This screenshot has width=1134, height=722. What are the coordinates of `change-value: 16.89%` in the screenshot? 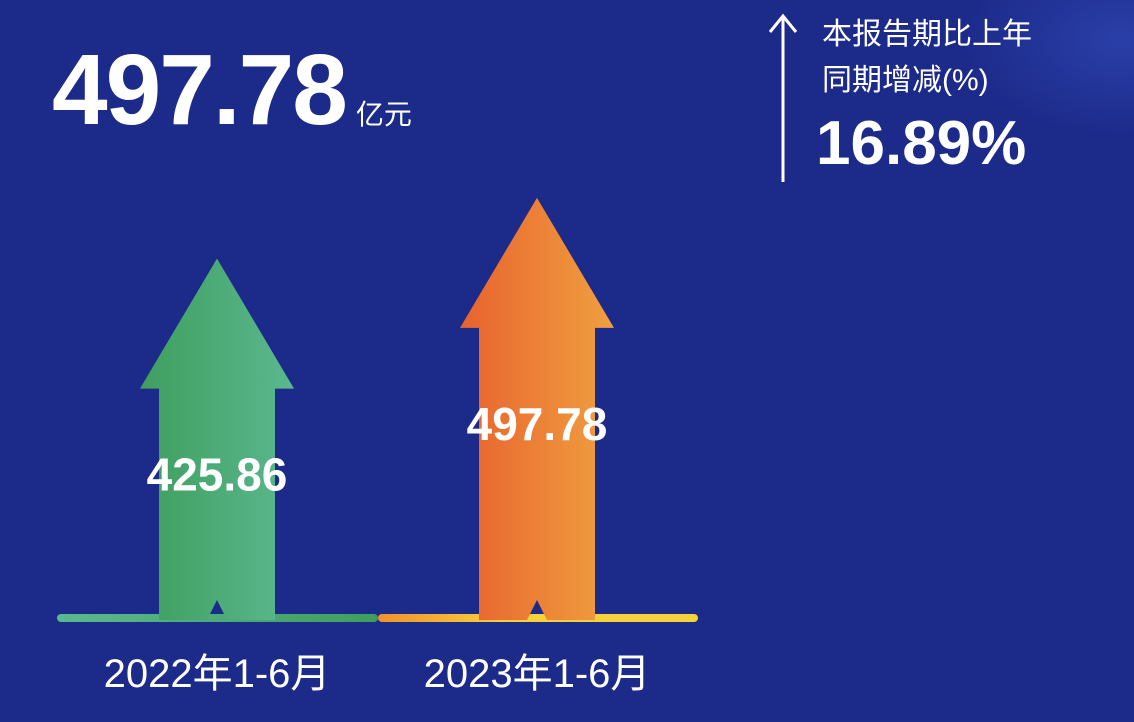 It's located at (921, 143).